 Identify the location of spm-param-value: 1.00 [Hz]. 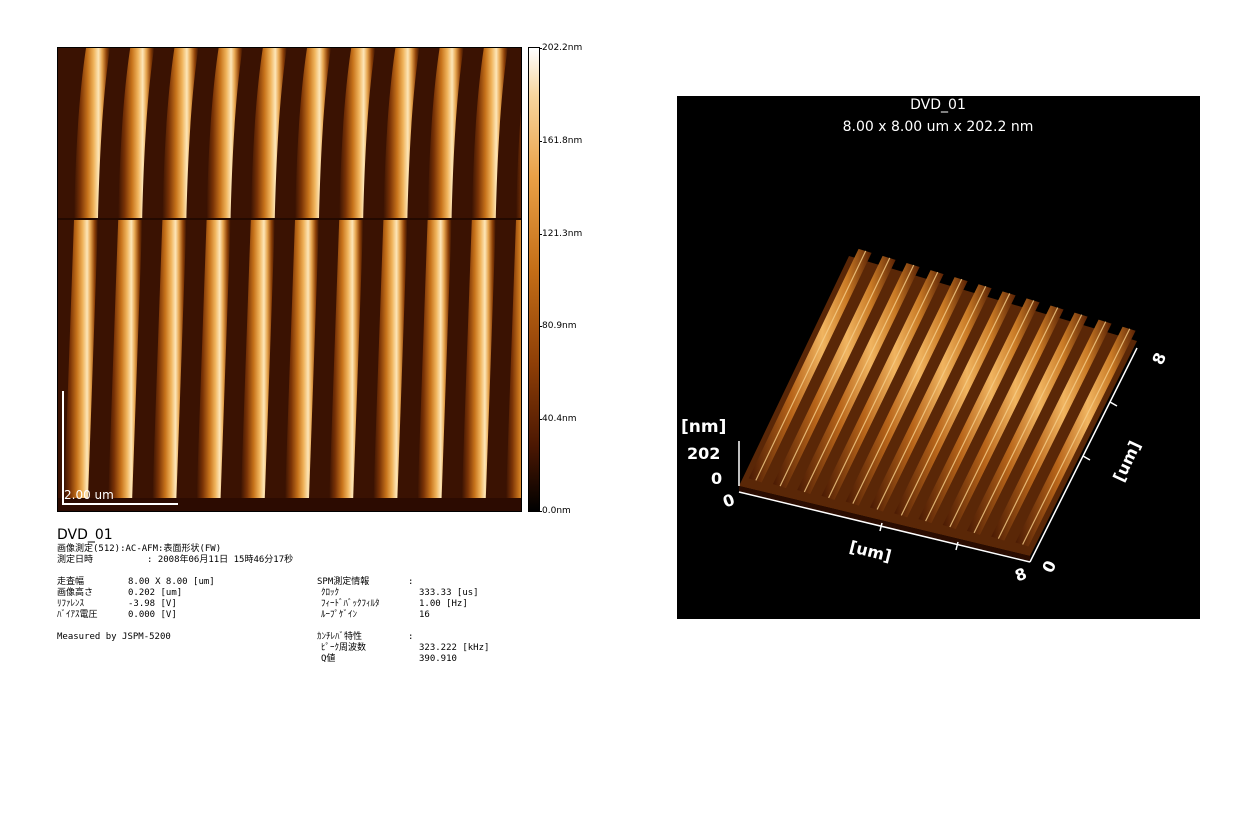
(443, 604).